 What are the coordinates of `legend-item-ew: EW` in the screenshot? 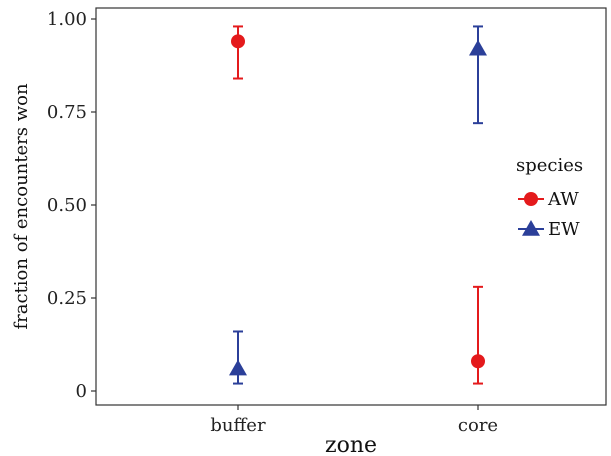 It's located at (549, 229).